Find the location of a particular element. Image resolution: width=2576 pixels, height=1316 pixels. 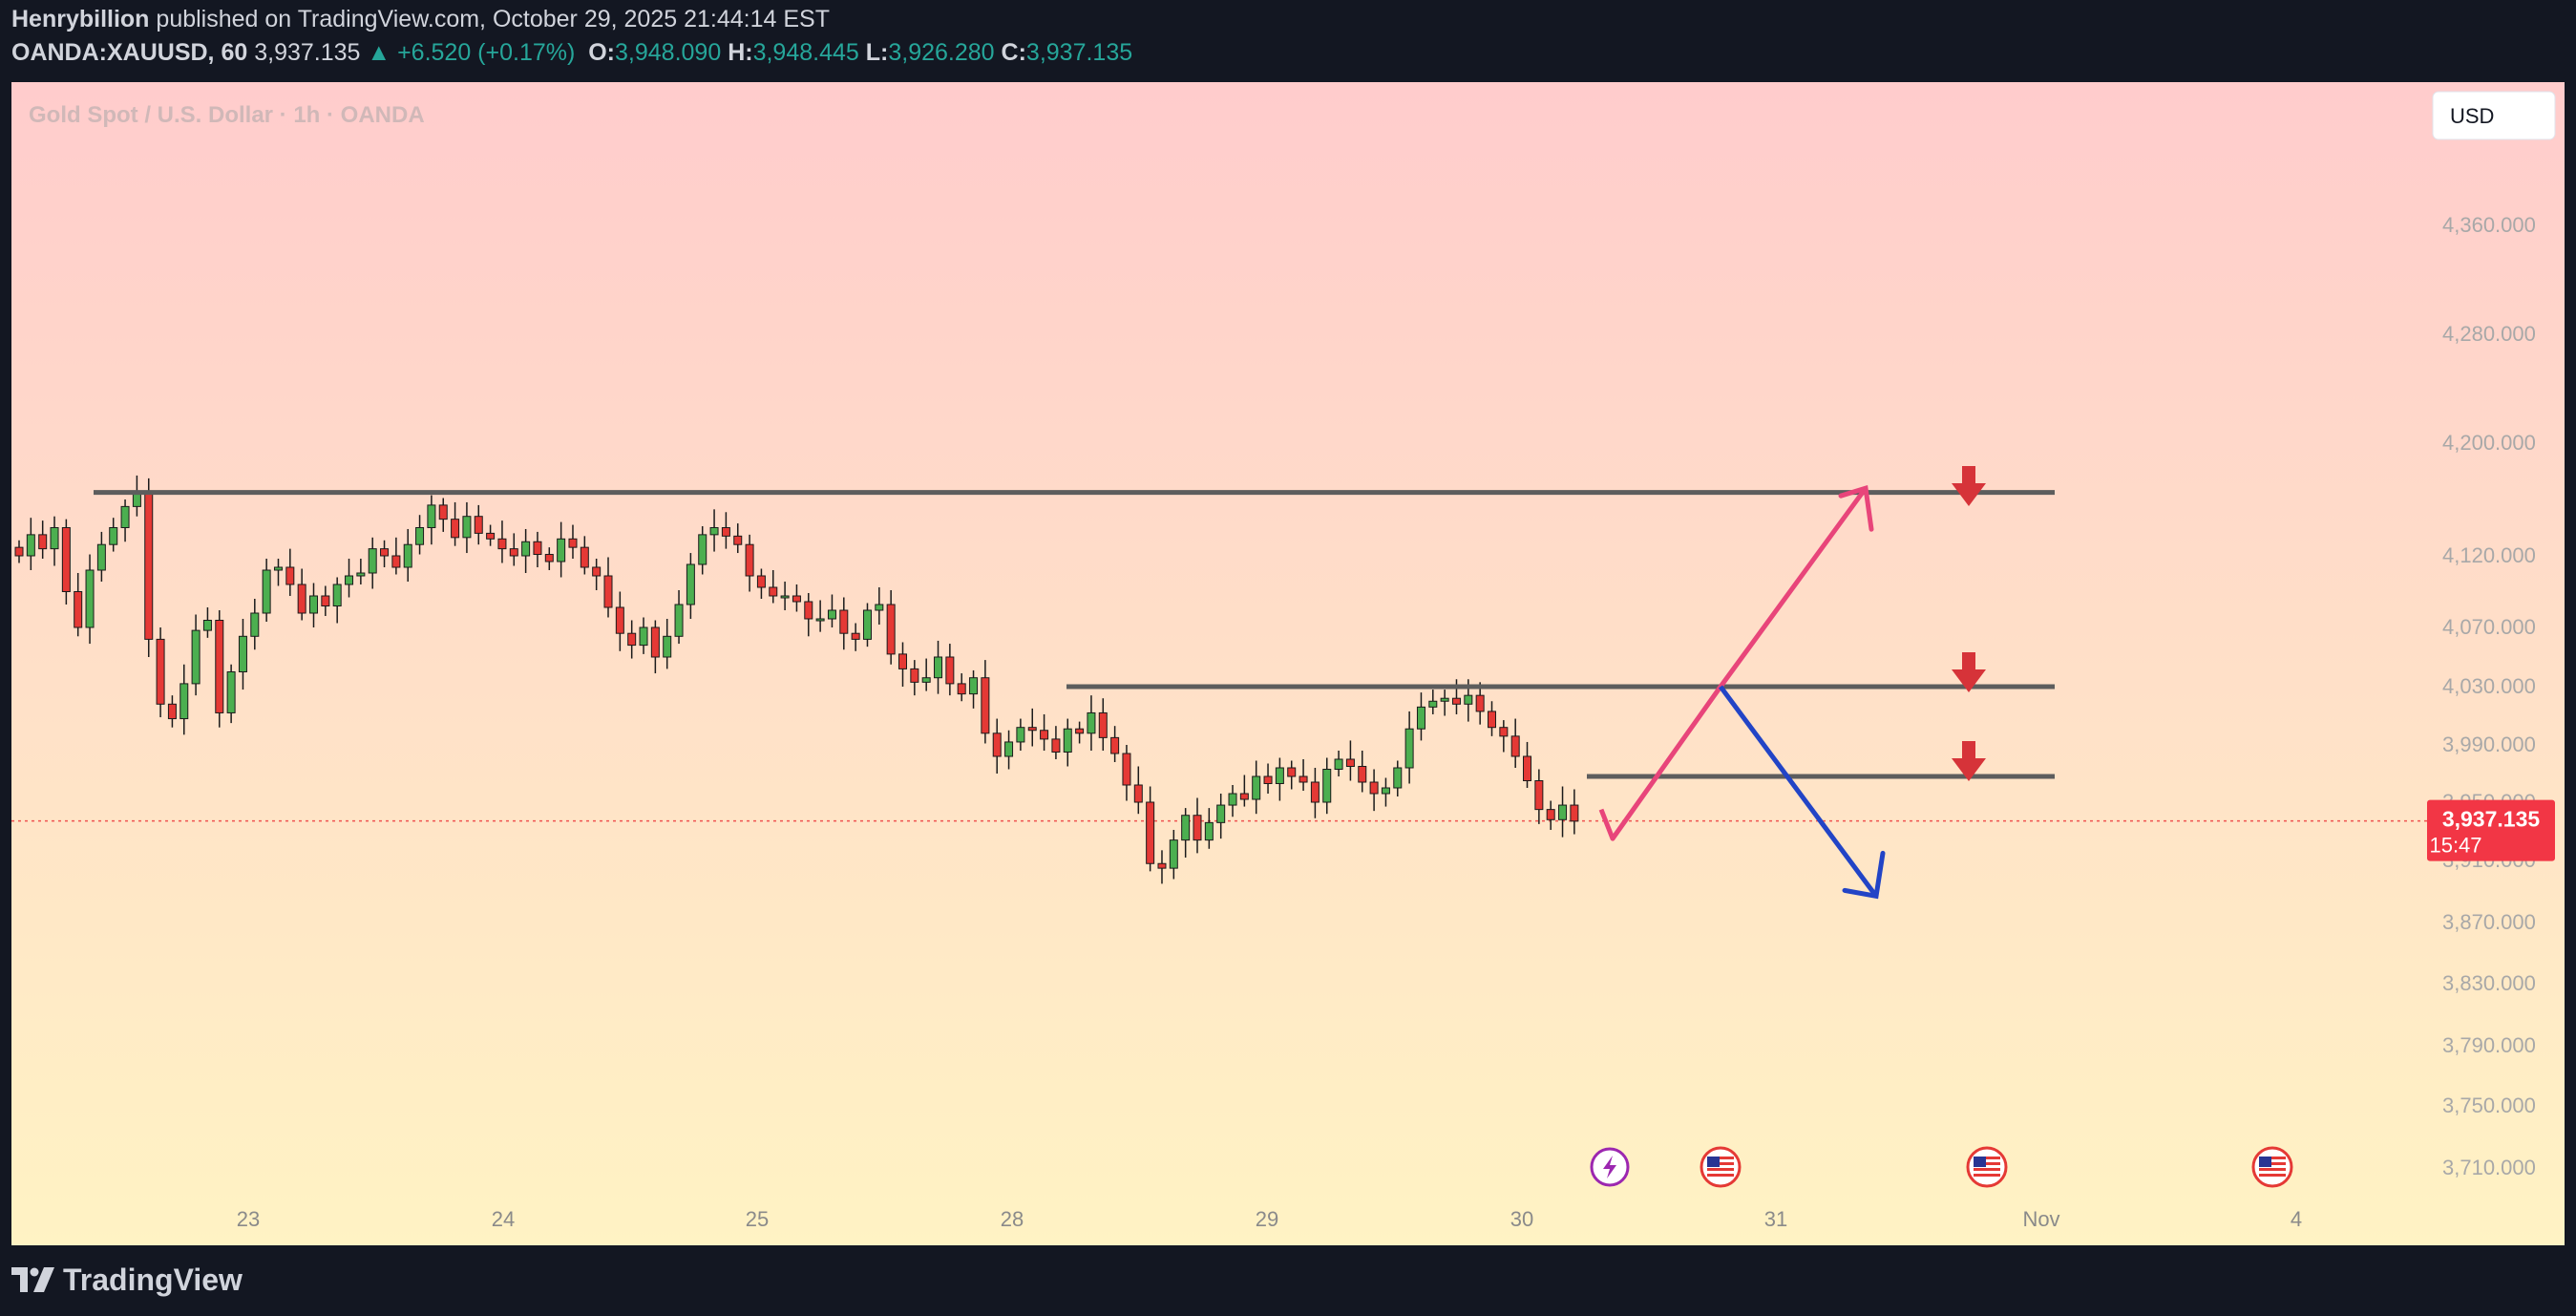

usd-button-label: USD is located at coordinates (2472, 116).